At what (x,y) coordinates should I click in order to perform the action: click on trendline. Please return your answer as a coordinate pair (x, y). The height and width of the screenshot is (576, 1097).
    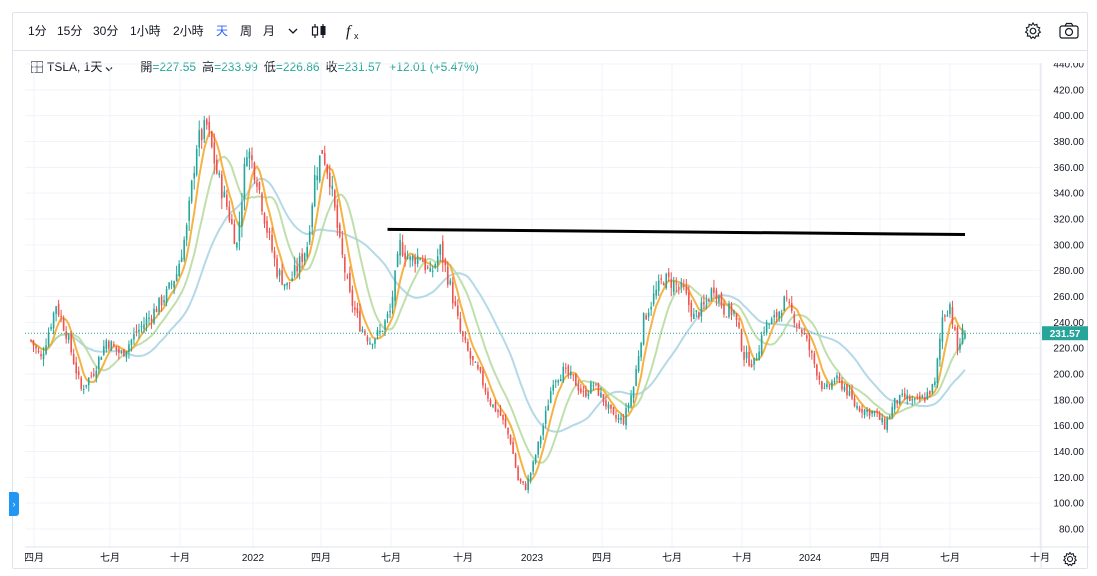
    Looking at the image, I should click on (676, 231).